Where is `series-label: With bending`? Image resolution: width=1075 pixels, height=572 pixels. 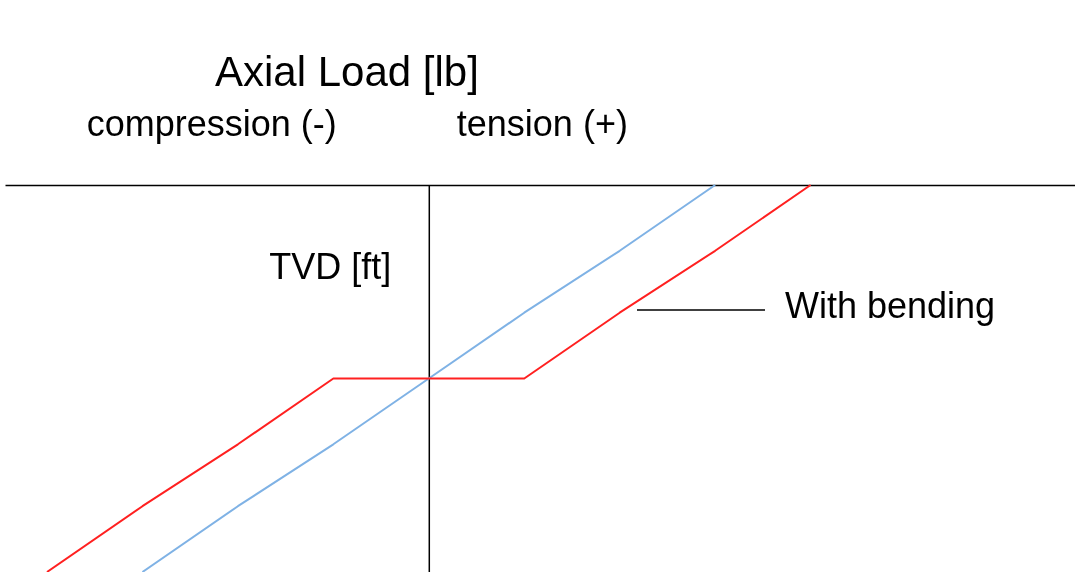
series-label: With bending is located at coordinates (890, 305).